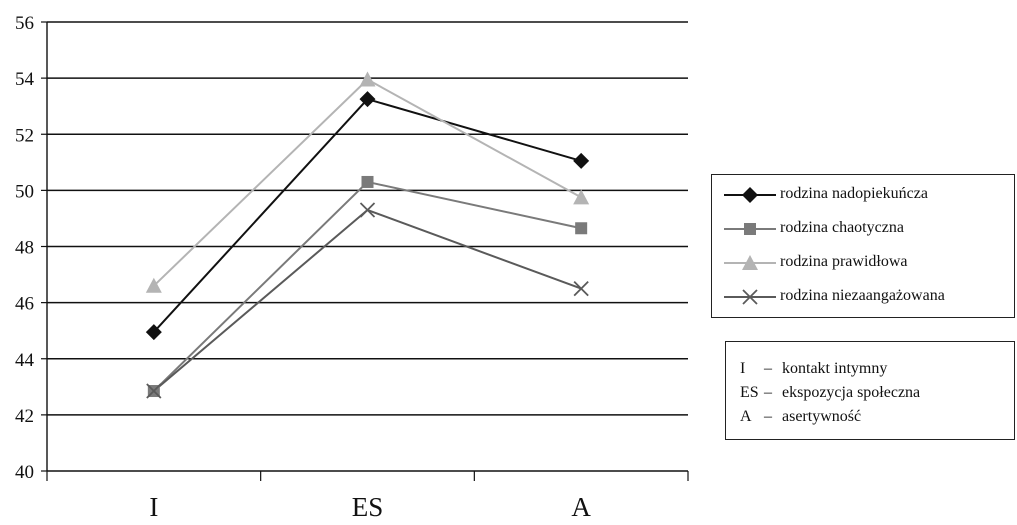 Image resolution: width=1017 pixels, height=525 pixels. Describe the element at coordinates (842, 227) in the screenshot. I see `legend-label: rodzina chaotyczna` at that location.